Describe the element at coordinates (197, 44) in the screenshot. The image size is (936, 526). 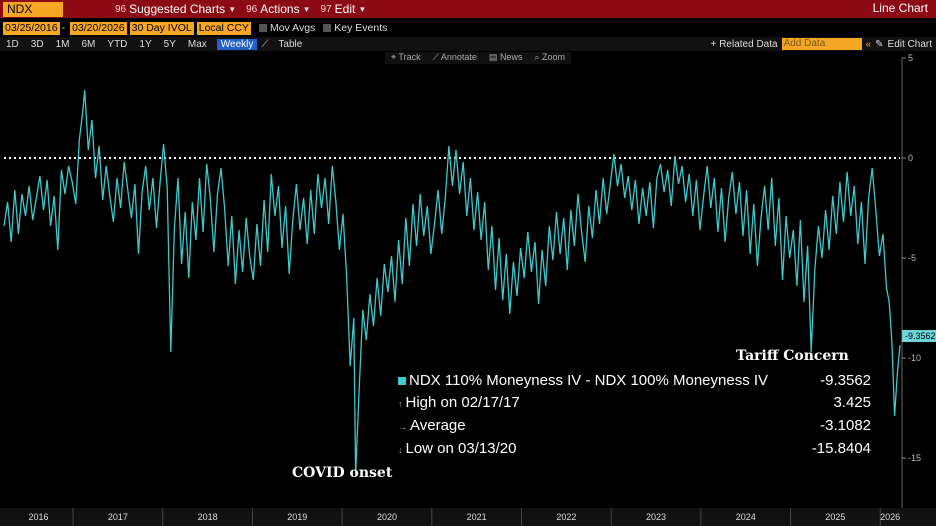
I see `range-max-button: Max` at that location.